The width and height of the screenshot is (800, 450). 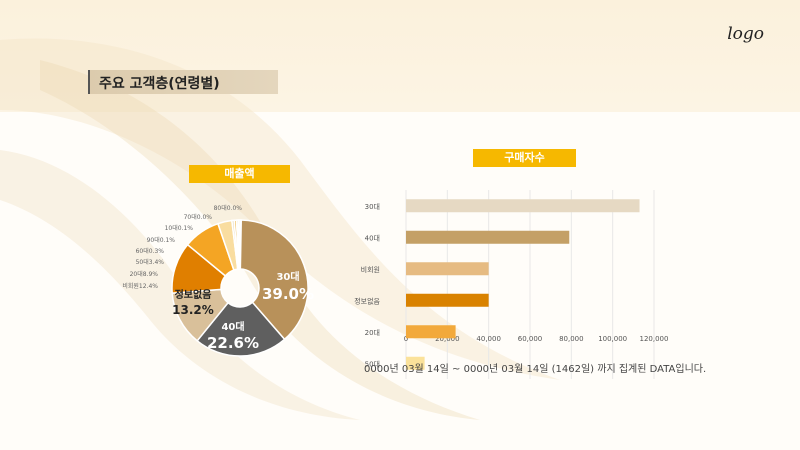 I want to click on logo: logo, so click(x=745, y=34).